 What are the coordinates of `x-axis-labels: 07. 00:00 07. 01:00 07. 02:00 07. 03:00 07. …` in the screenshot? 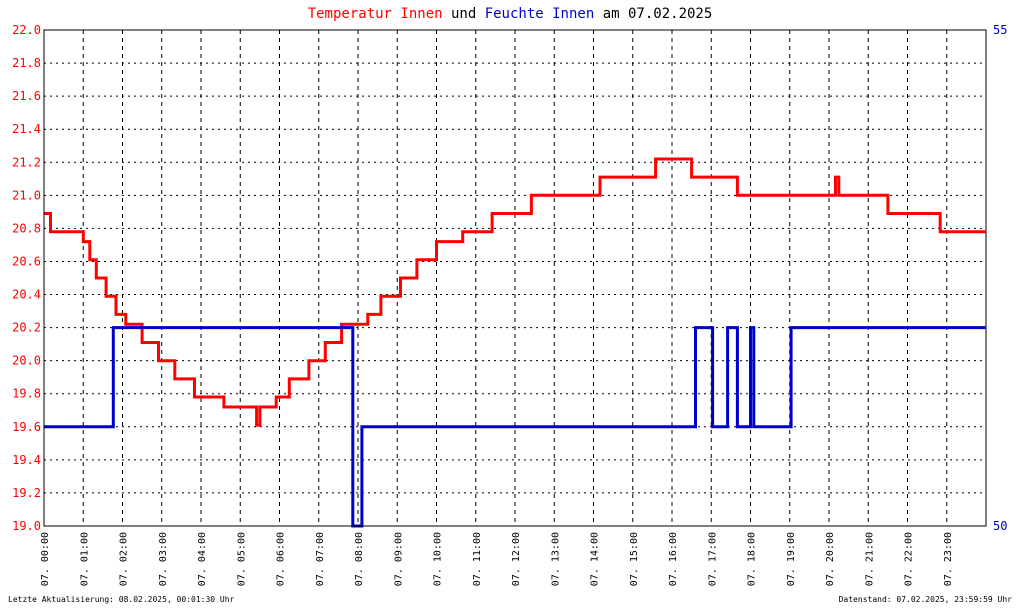 It's located at (497, 559).